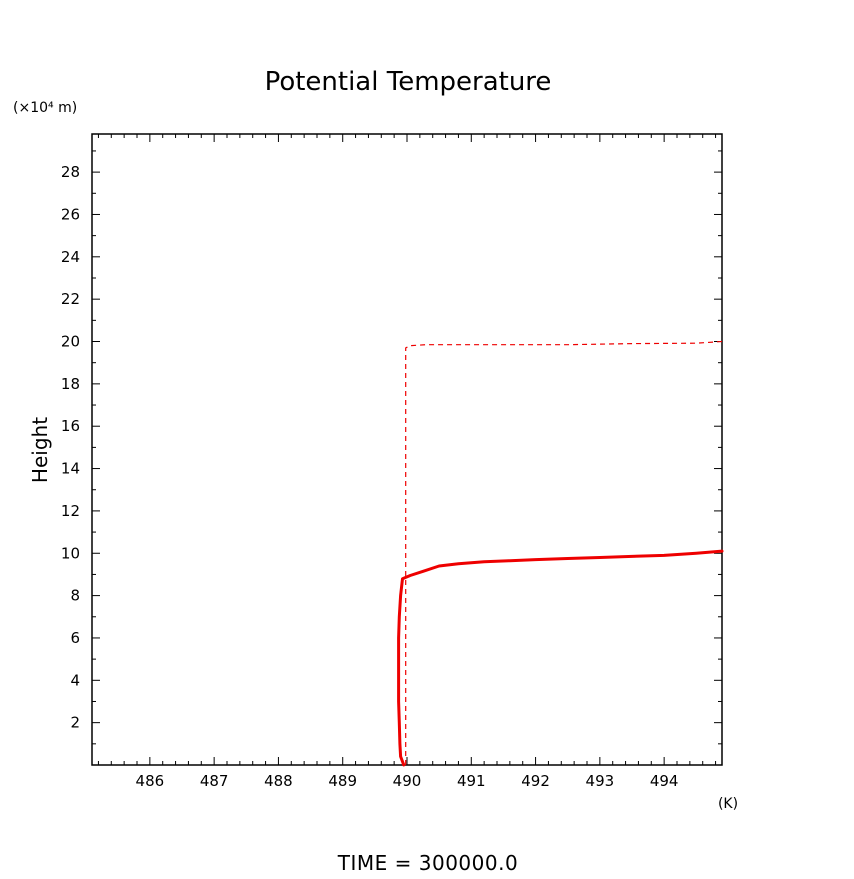  Describe the element at coordinates (40, 450) in the screenshot. I see `y-axis-label: Height` at that location.